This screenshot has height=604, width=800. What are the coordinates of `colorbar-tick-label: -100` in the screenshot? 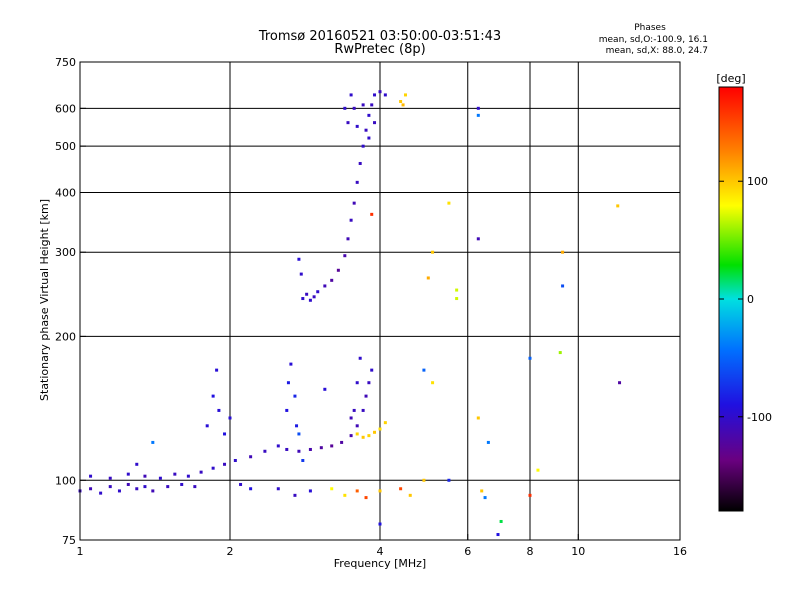 It's located at (759, 417).